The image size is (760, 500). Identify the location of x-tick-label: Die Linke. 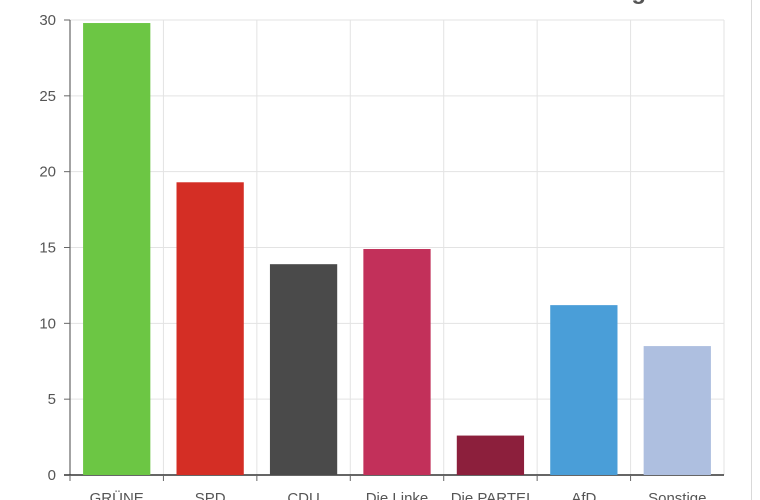
(397, 495).